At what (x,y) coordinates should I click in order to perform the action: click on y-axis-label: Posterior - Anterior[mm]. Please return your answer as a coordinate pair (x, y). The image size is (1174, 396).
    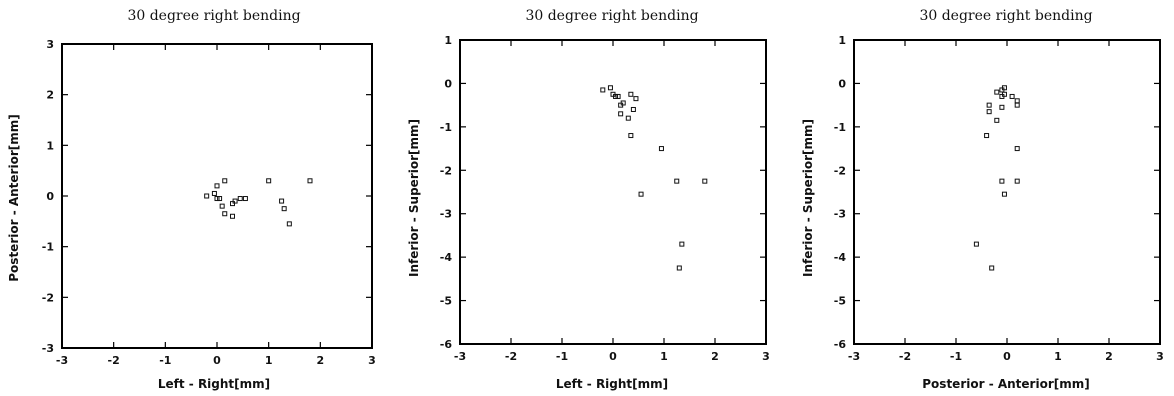
    Looking at the image, I should click on (14, 197).